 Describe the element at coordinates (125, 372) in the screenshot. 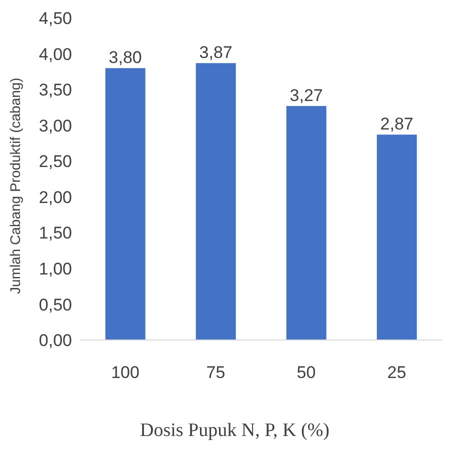

I see `x-tick-label: 100` at that location.